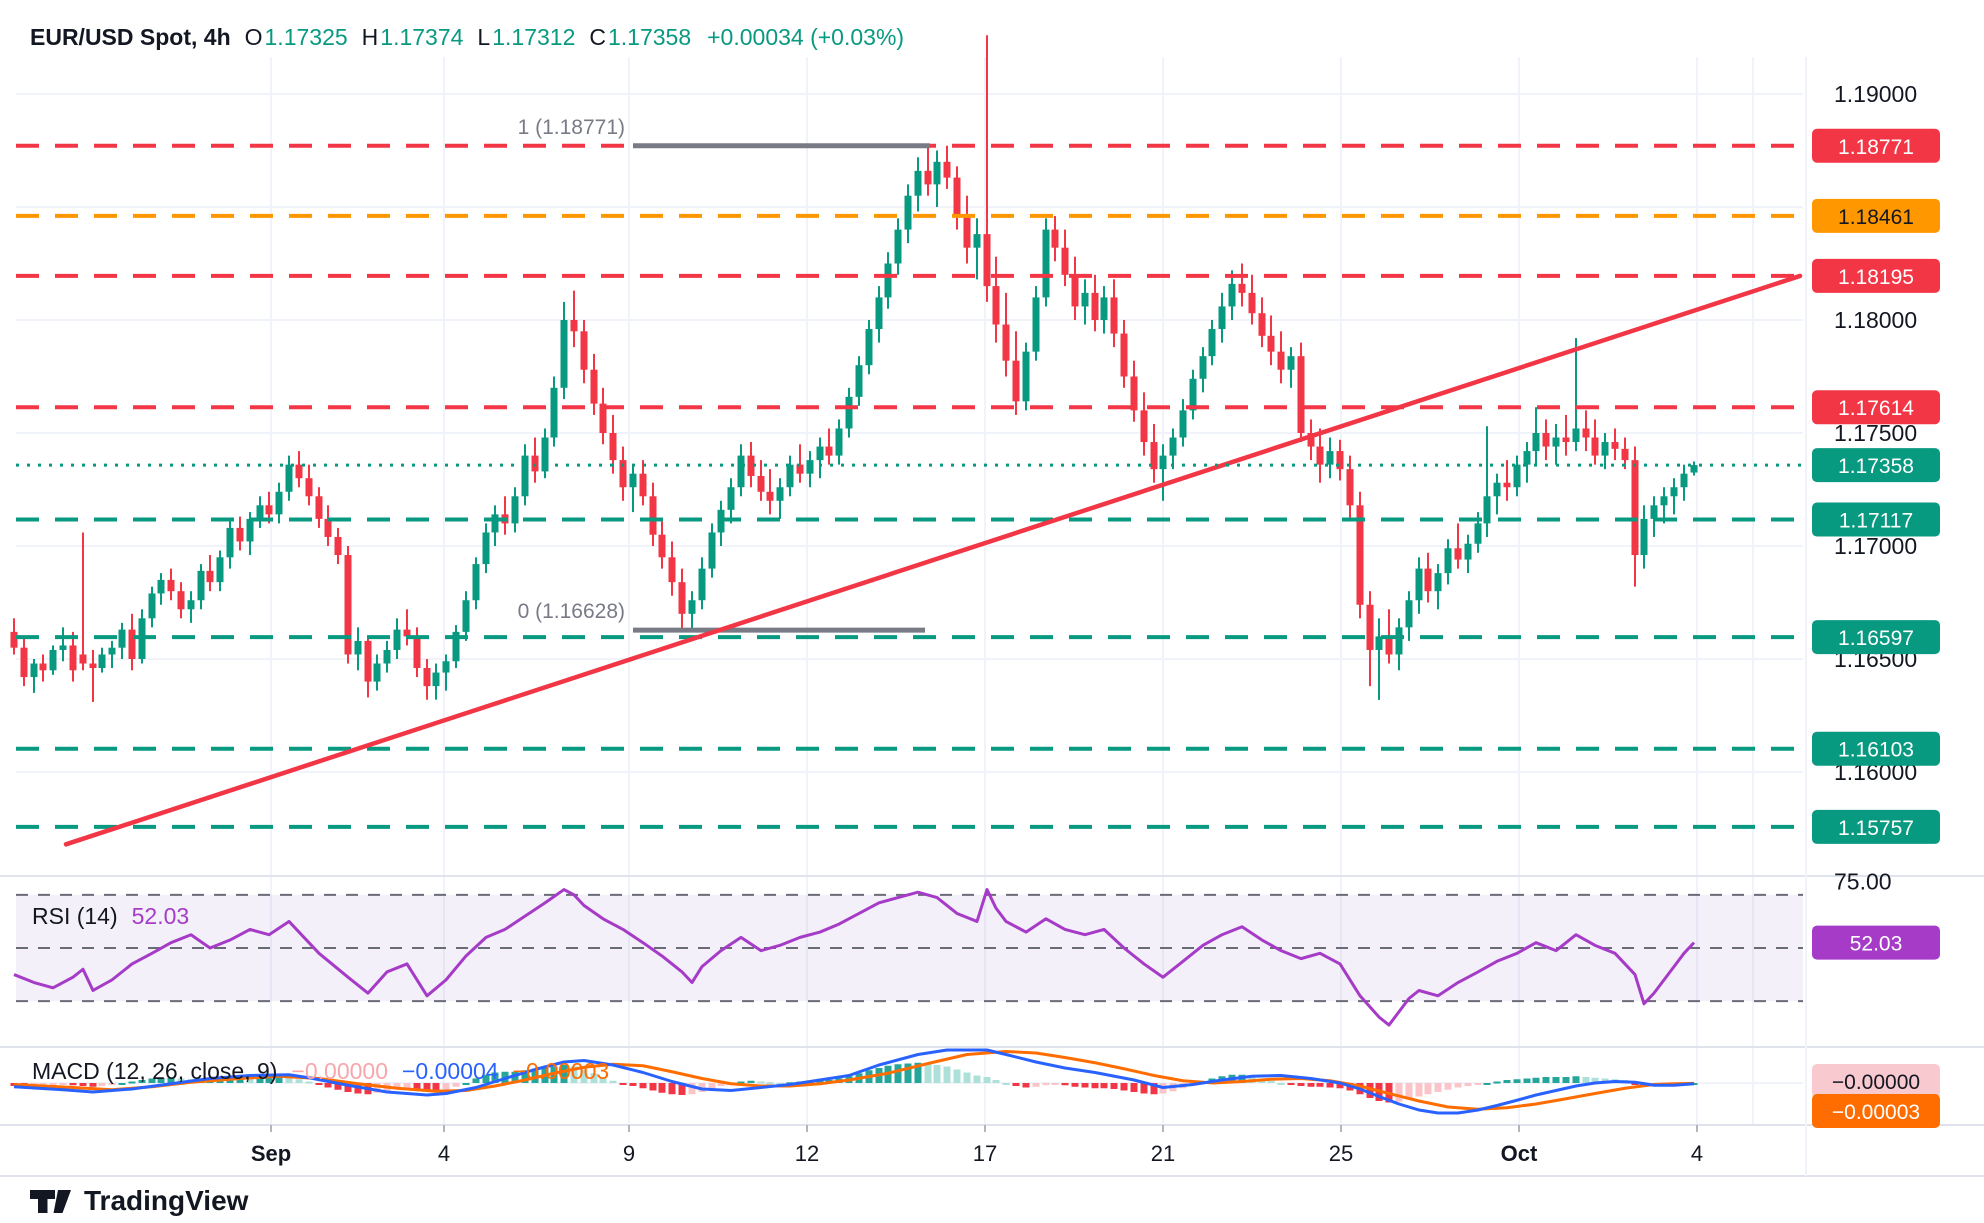  I want to click on price-badge-1.18461: 1.18461, so click(1876, 215).